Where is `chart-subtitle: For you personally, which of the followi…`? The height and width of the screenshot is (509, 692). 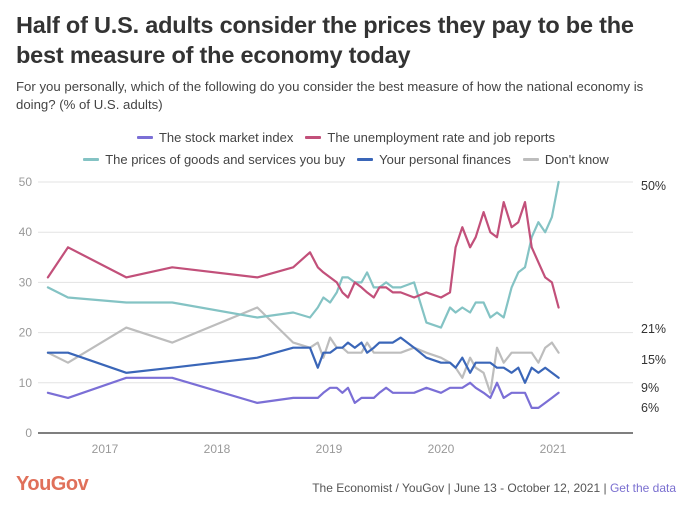 chart-subtitle: For you personally, which of the followi… is located at coordinates (330, 95).